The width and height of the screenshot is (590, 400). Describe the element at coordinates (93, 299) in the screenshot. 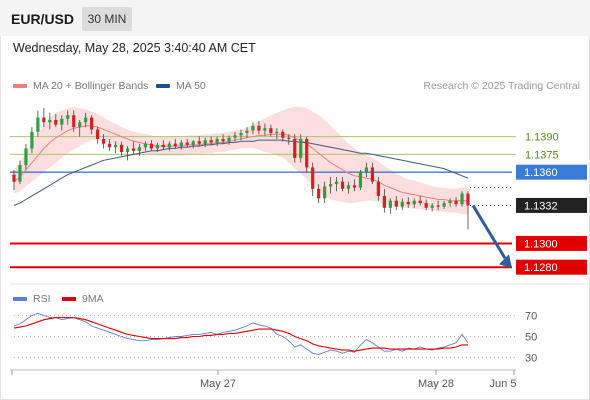

I see `legend-9ma-label: 9MA` at that location.